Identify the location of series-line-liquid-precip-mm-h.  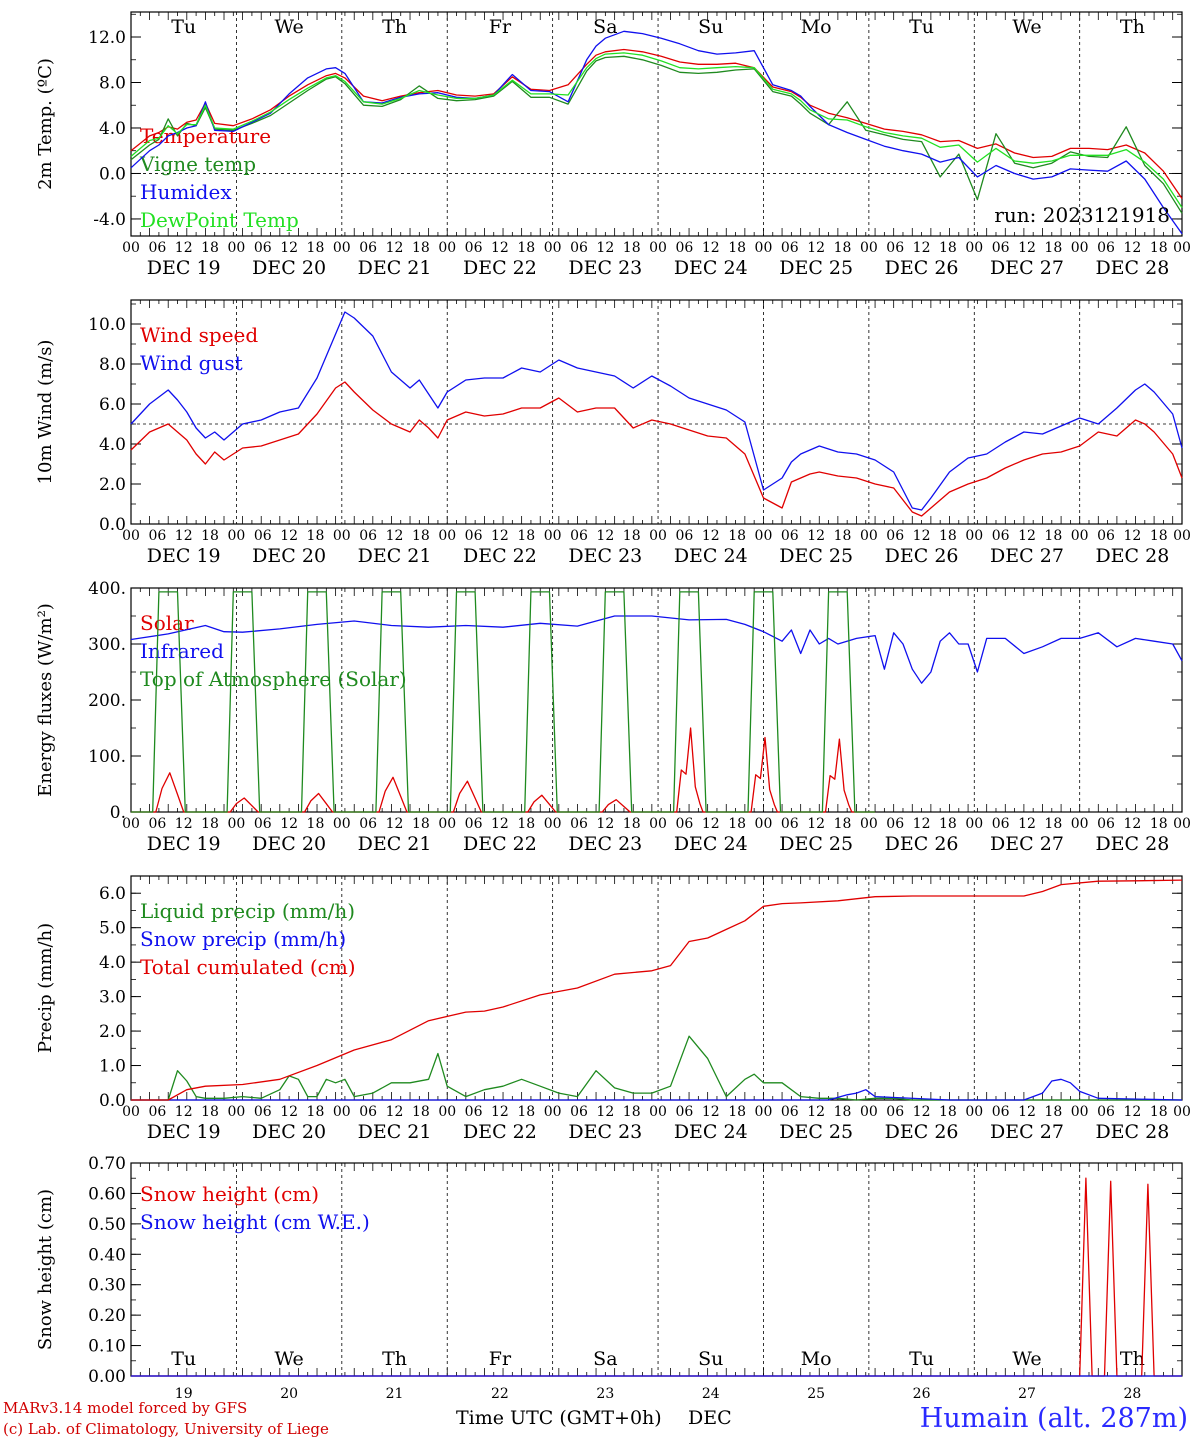
(656, 1068).